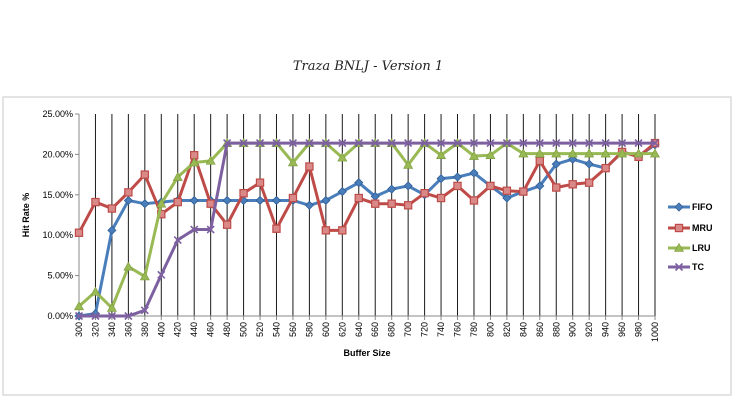 This screenshot has width=736, height=400. I want to click on x-tick-label-760: 760, so click(458, 329).